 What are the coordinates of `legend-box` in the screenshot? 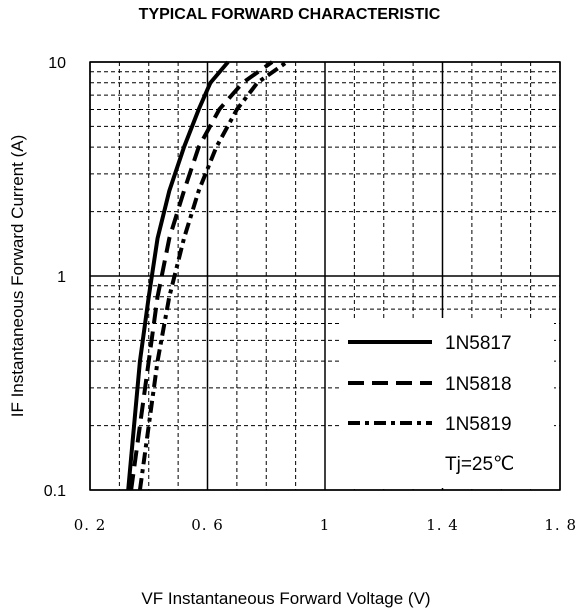 It's located at (447, 403).